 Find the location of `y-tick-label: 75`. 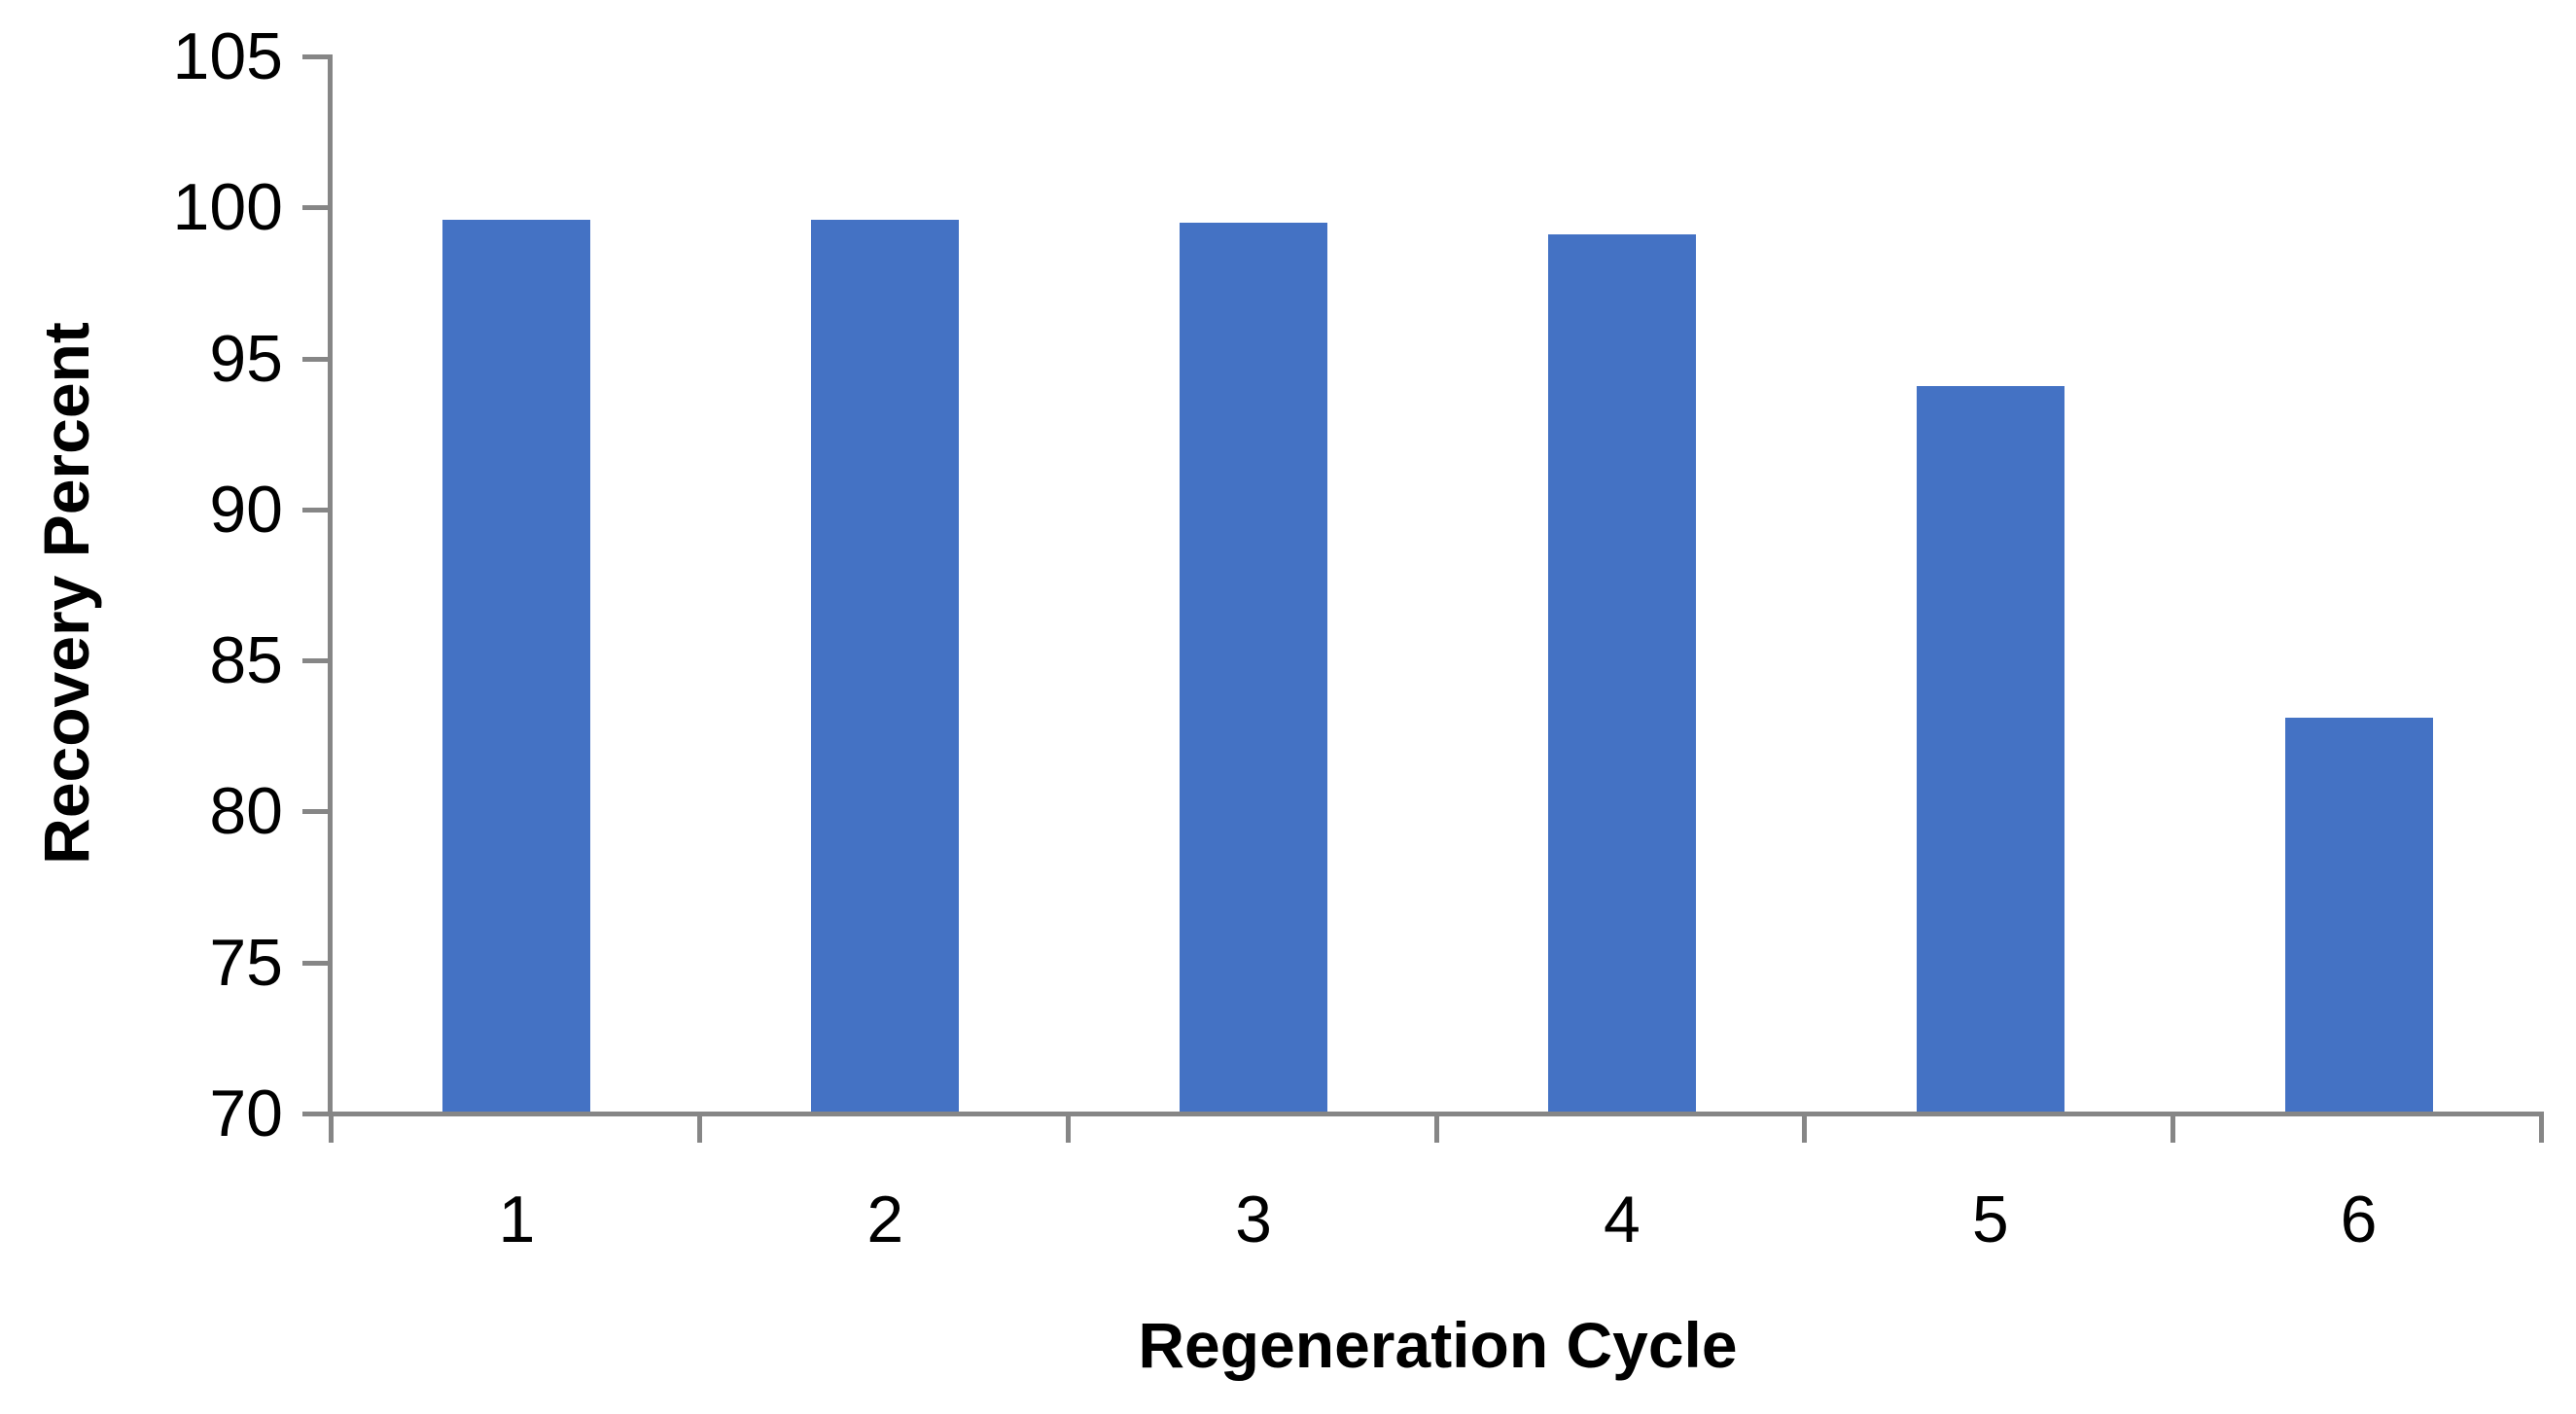

y-tick-label: 75 is located at coordinates (246, 963).